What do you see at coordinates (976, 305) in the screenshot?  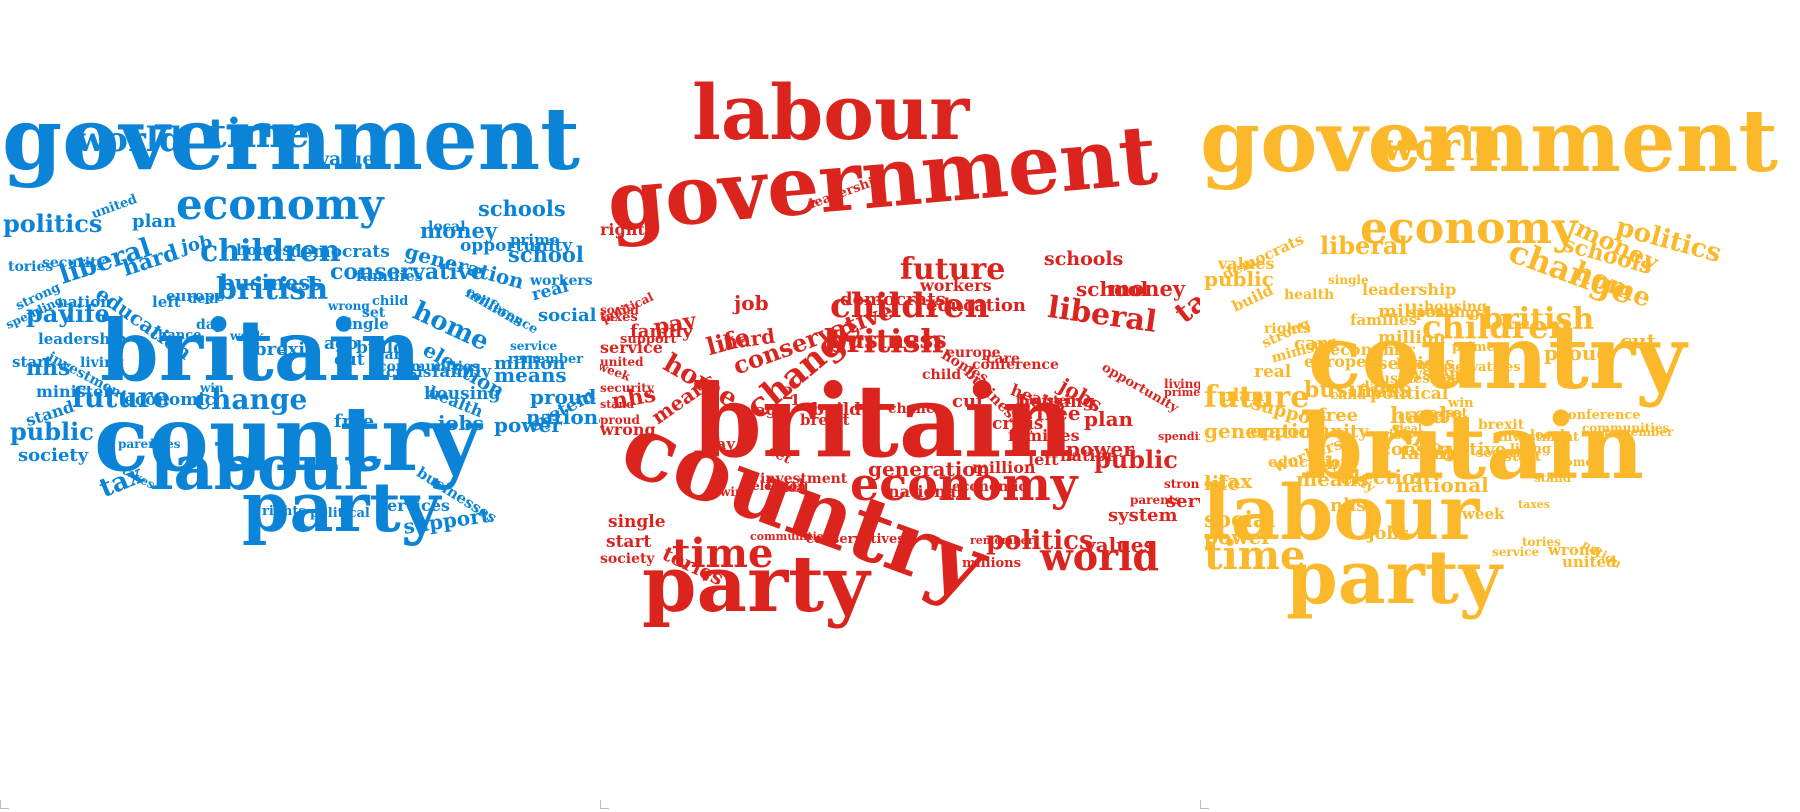 I see `cloud-word: education` at bounding box center [976, 305].